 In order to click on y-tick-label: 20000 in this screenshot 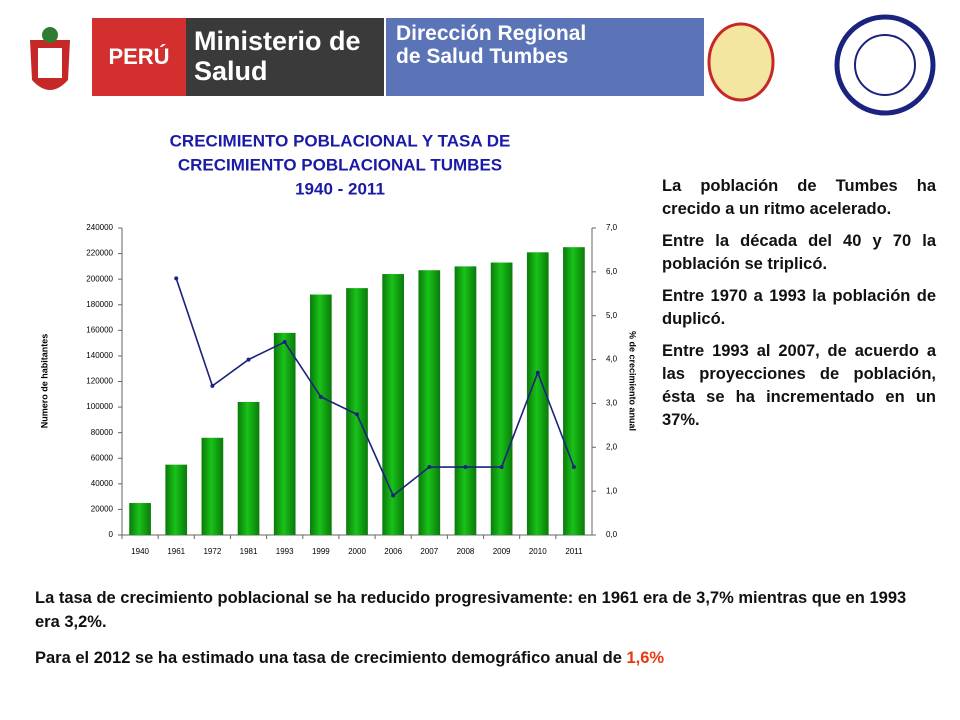, I will do `click(102, 509)`.